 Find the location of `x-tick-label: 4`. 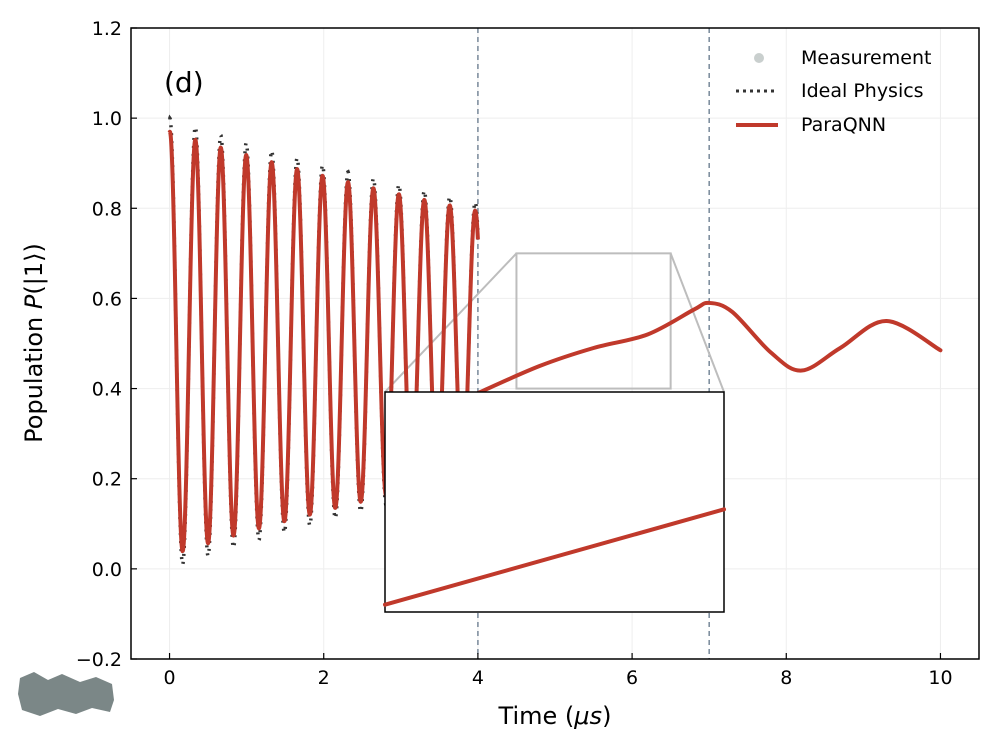

x-tick-label: 4 is located at coordinates (478, 678).